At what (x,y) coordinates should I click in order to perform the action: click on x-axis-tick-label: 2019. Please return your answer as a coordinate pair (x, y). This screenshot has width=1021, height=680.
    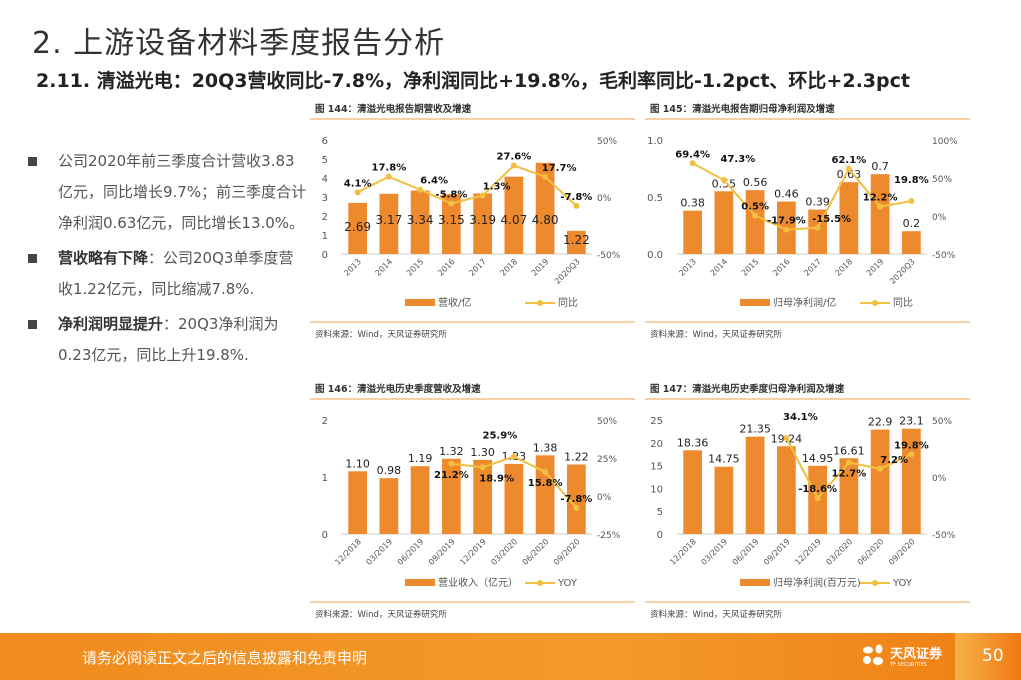
    Looking at the image, I should click on (875, 267).